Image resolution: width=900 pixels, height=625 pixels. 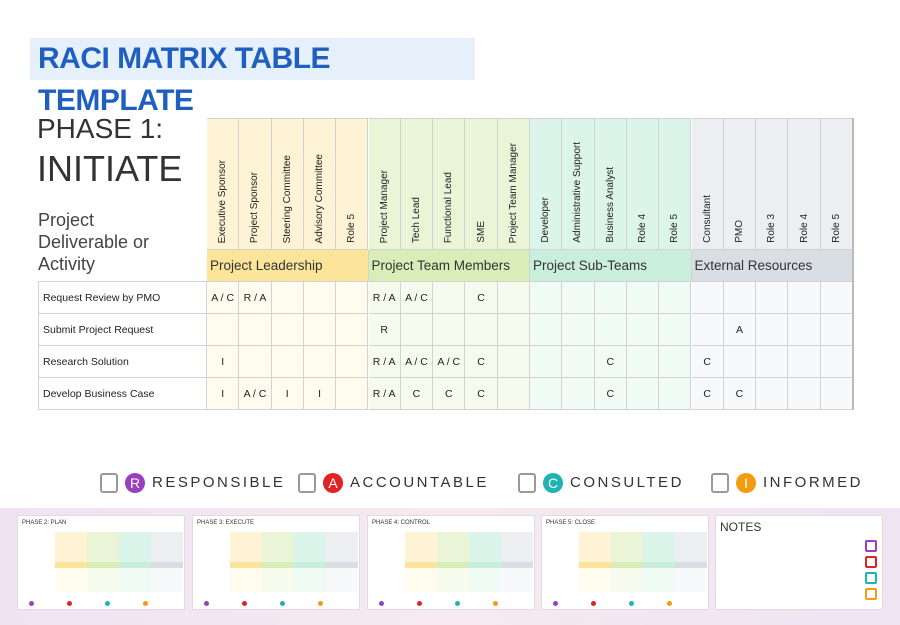 I want to click on role-name: Role 4, so click(x=804, y=228).